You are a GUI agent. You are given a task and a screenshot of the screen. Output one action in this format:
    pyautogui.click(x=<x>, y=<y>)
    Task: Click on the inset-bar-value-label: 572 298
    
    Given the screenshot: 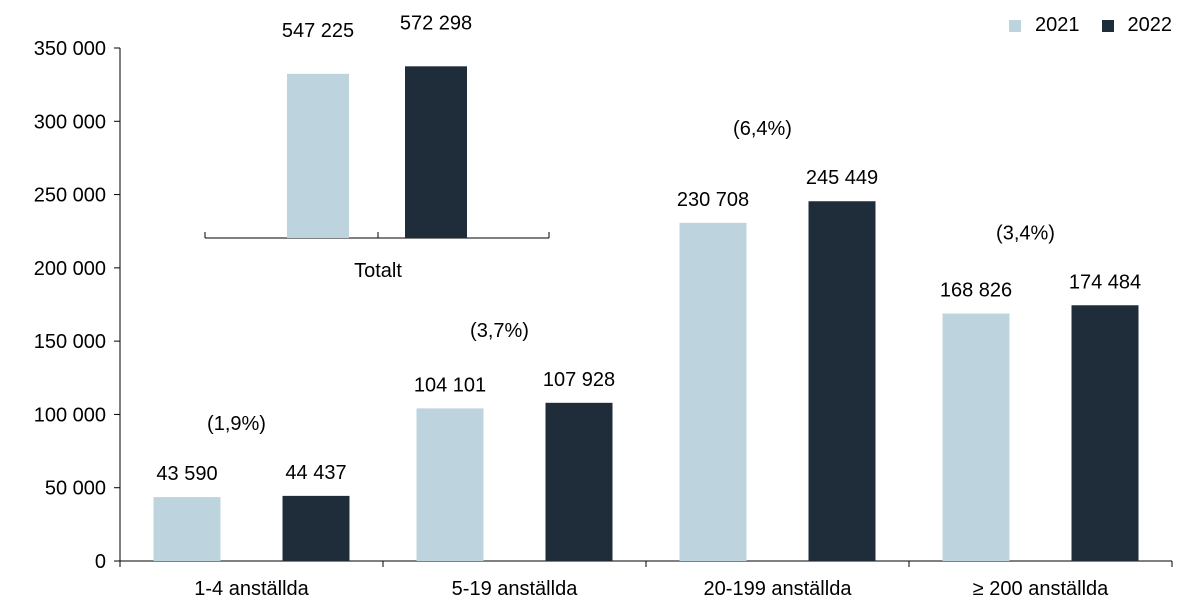 What is the action you would take?
    pyautogui.click(x=436, y=23)
    